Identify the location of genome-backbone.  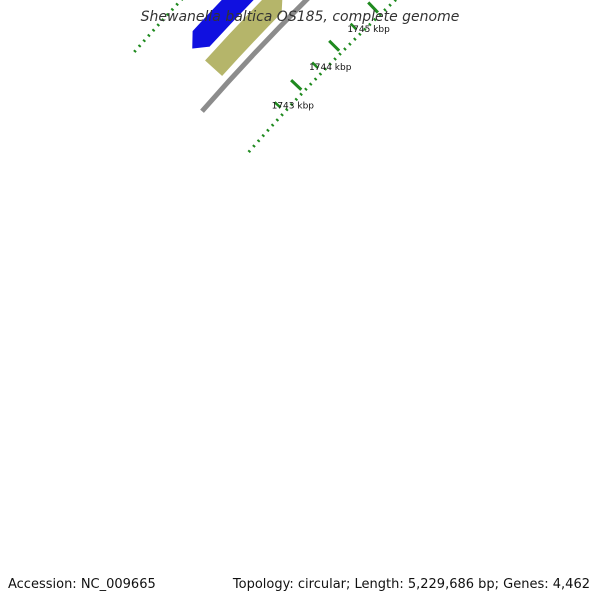
(255, 56).